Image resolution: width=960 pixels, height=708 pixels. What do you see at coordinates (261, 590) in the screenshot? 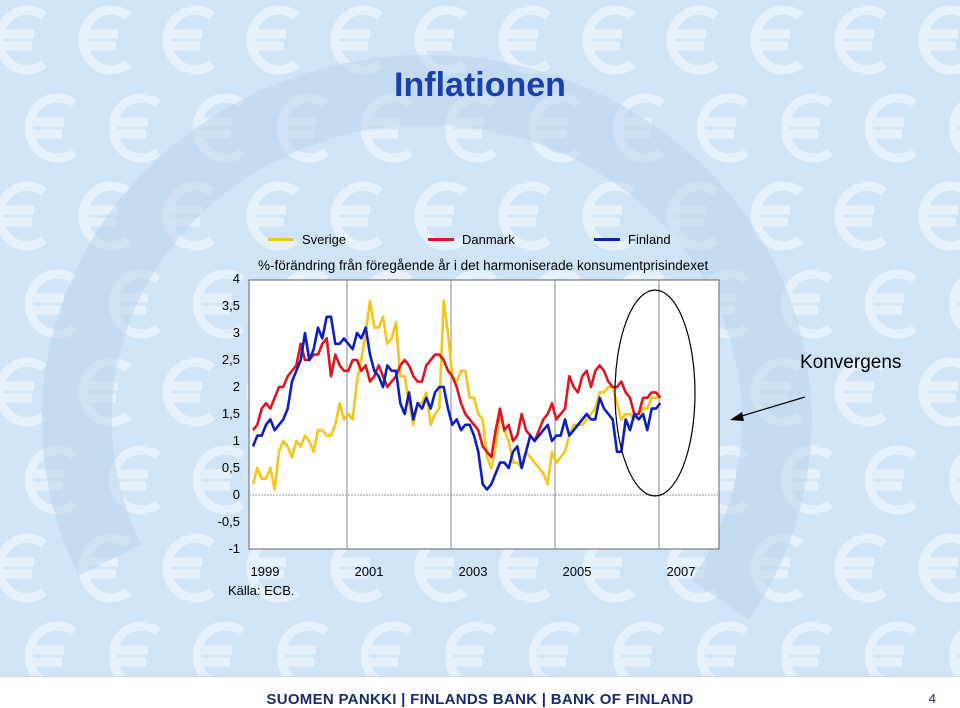
I see `source-note: Källa: ECB.` at bounding box center [261, 590].